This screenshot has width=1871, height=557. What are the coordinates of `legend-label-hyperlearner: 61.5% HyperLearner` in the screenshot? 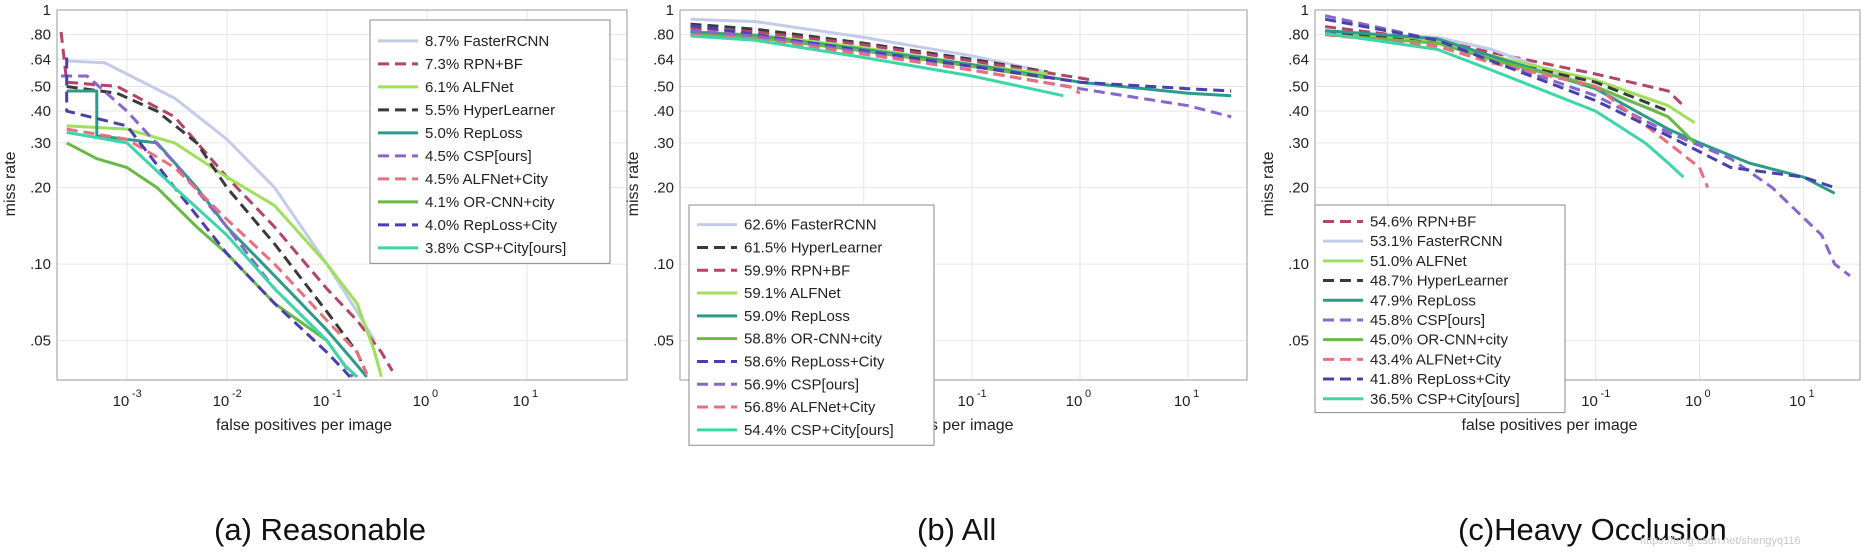 It's located at (813, 247).